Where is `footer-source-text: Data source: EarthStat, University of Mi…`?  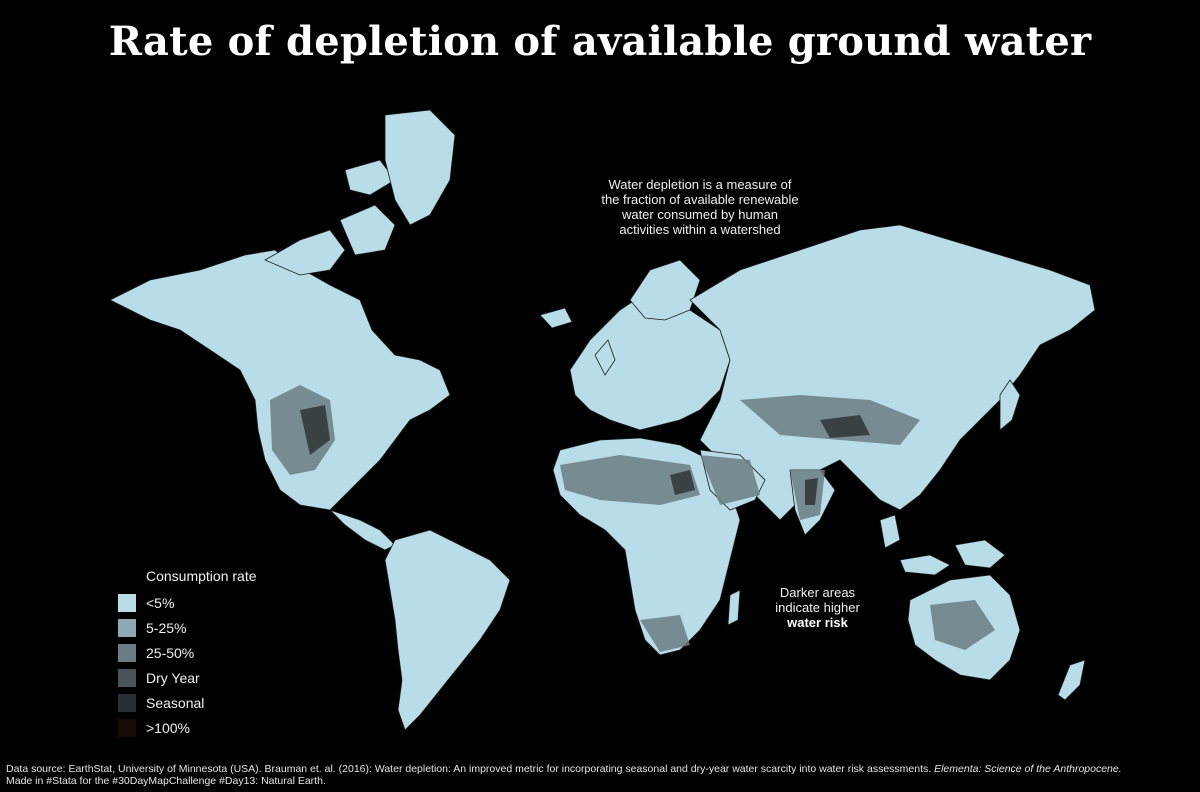
footer-source-text: Data source: EarthStat, University of Mi… is located at coordinates (470, 769).